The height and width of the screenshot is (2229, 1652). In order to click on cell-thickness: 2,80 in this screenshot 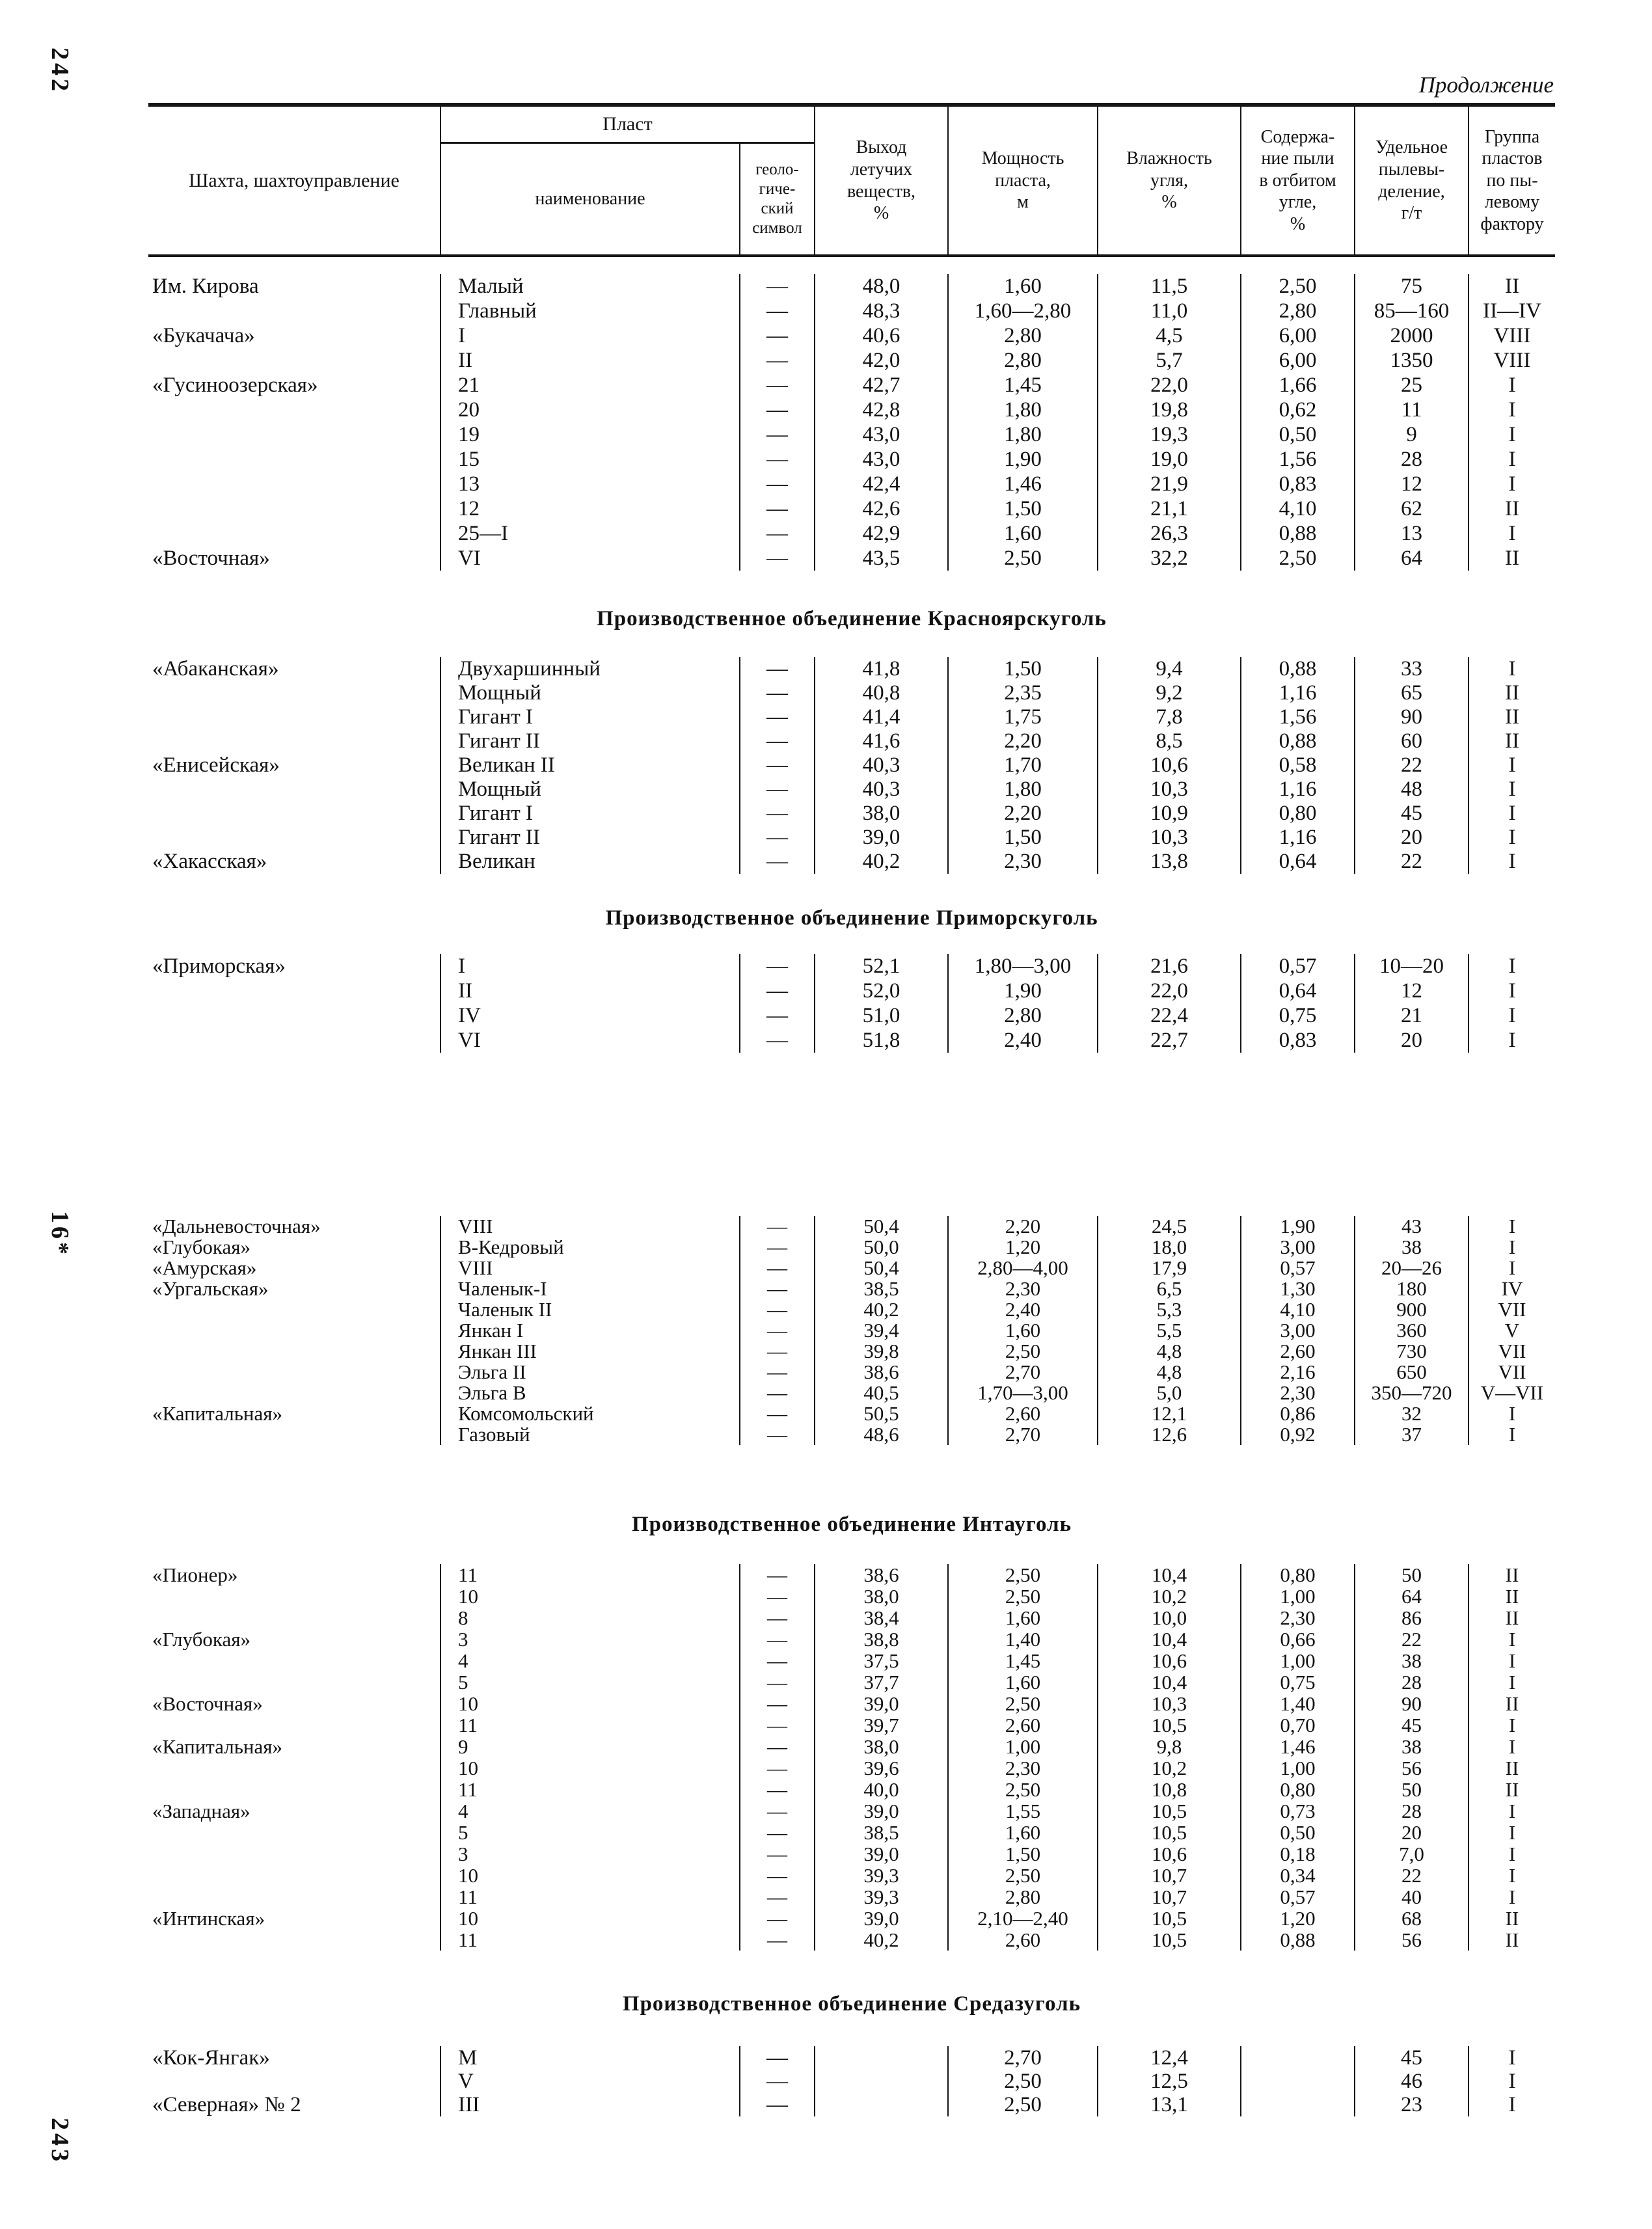, I will do `click(1024, 1015)`.